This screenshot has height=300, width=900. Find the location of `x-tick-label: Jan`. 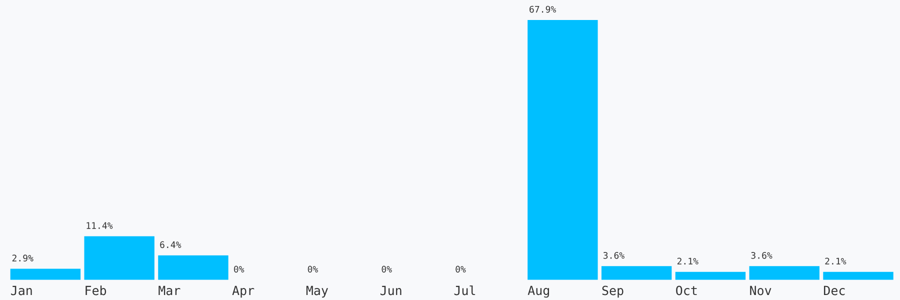

x-tick-label: Jan is located at coordinates (21, 291).